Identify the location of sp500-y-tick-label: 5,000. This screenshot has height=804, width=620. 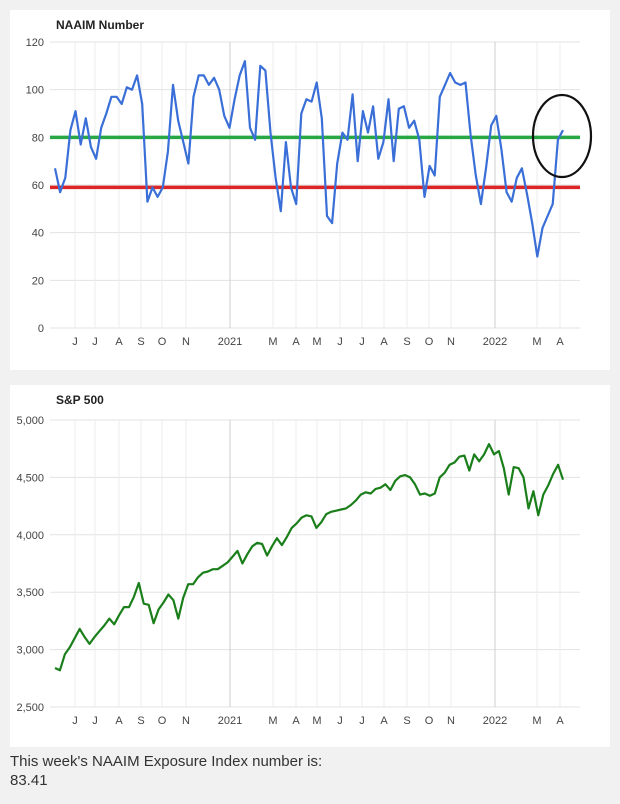
(30, 421).